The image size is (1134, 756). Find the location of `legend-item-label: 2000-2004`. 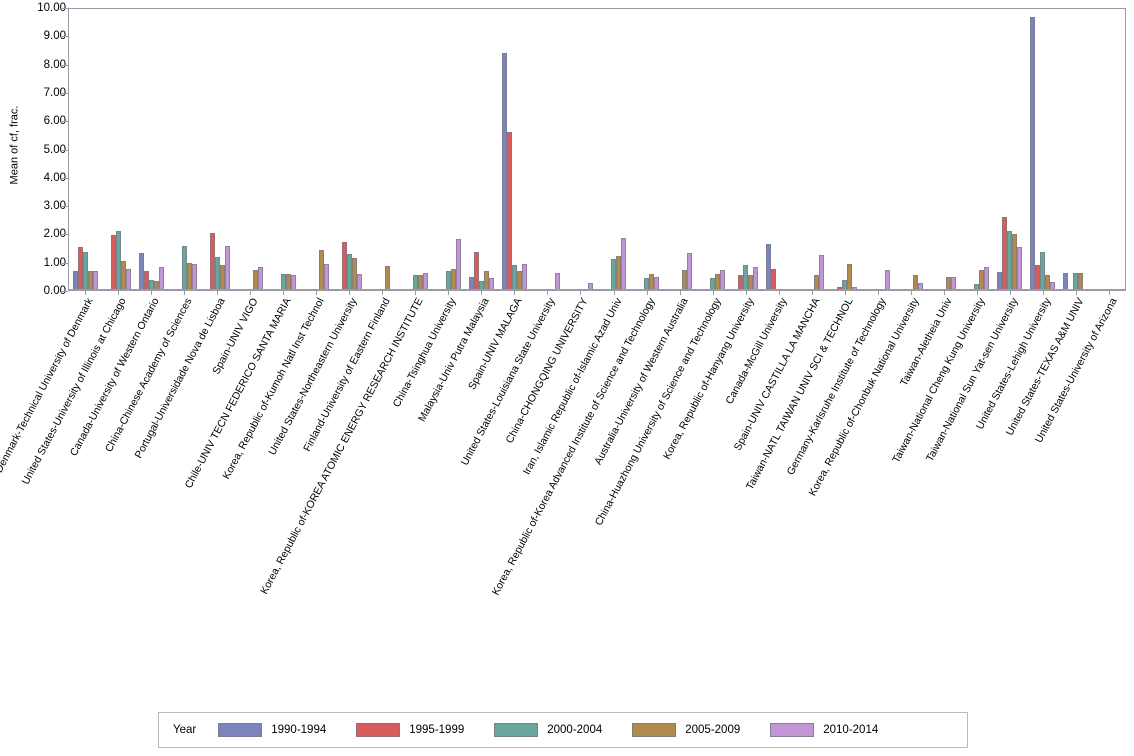

legend-item-label: 2000-2004 is located at coordinates (575, 730).